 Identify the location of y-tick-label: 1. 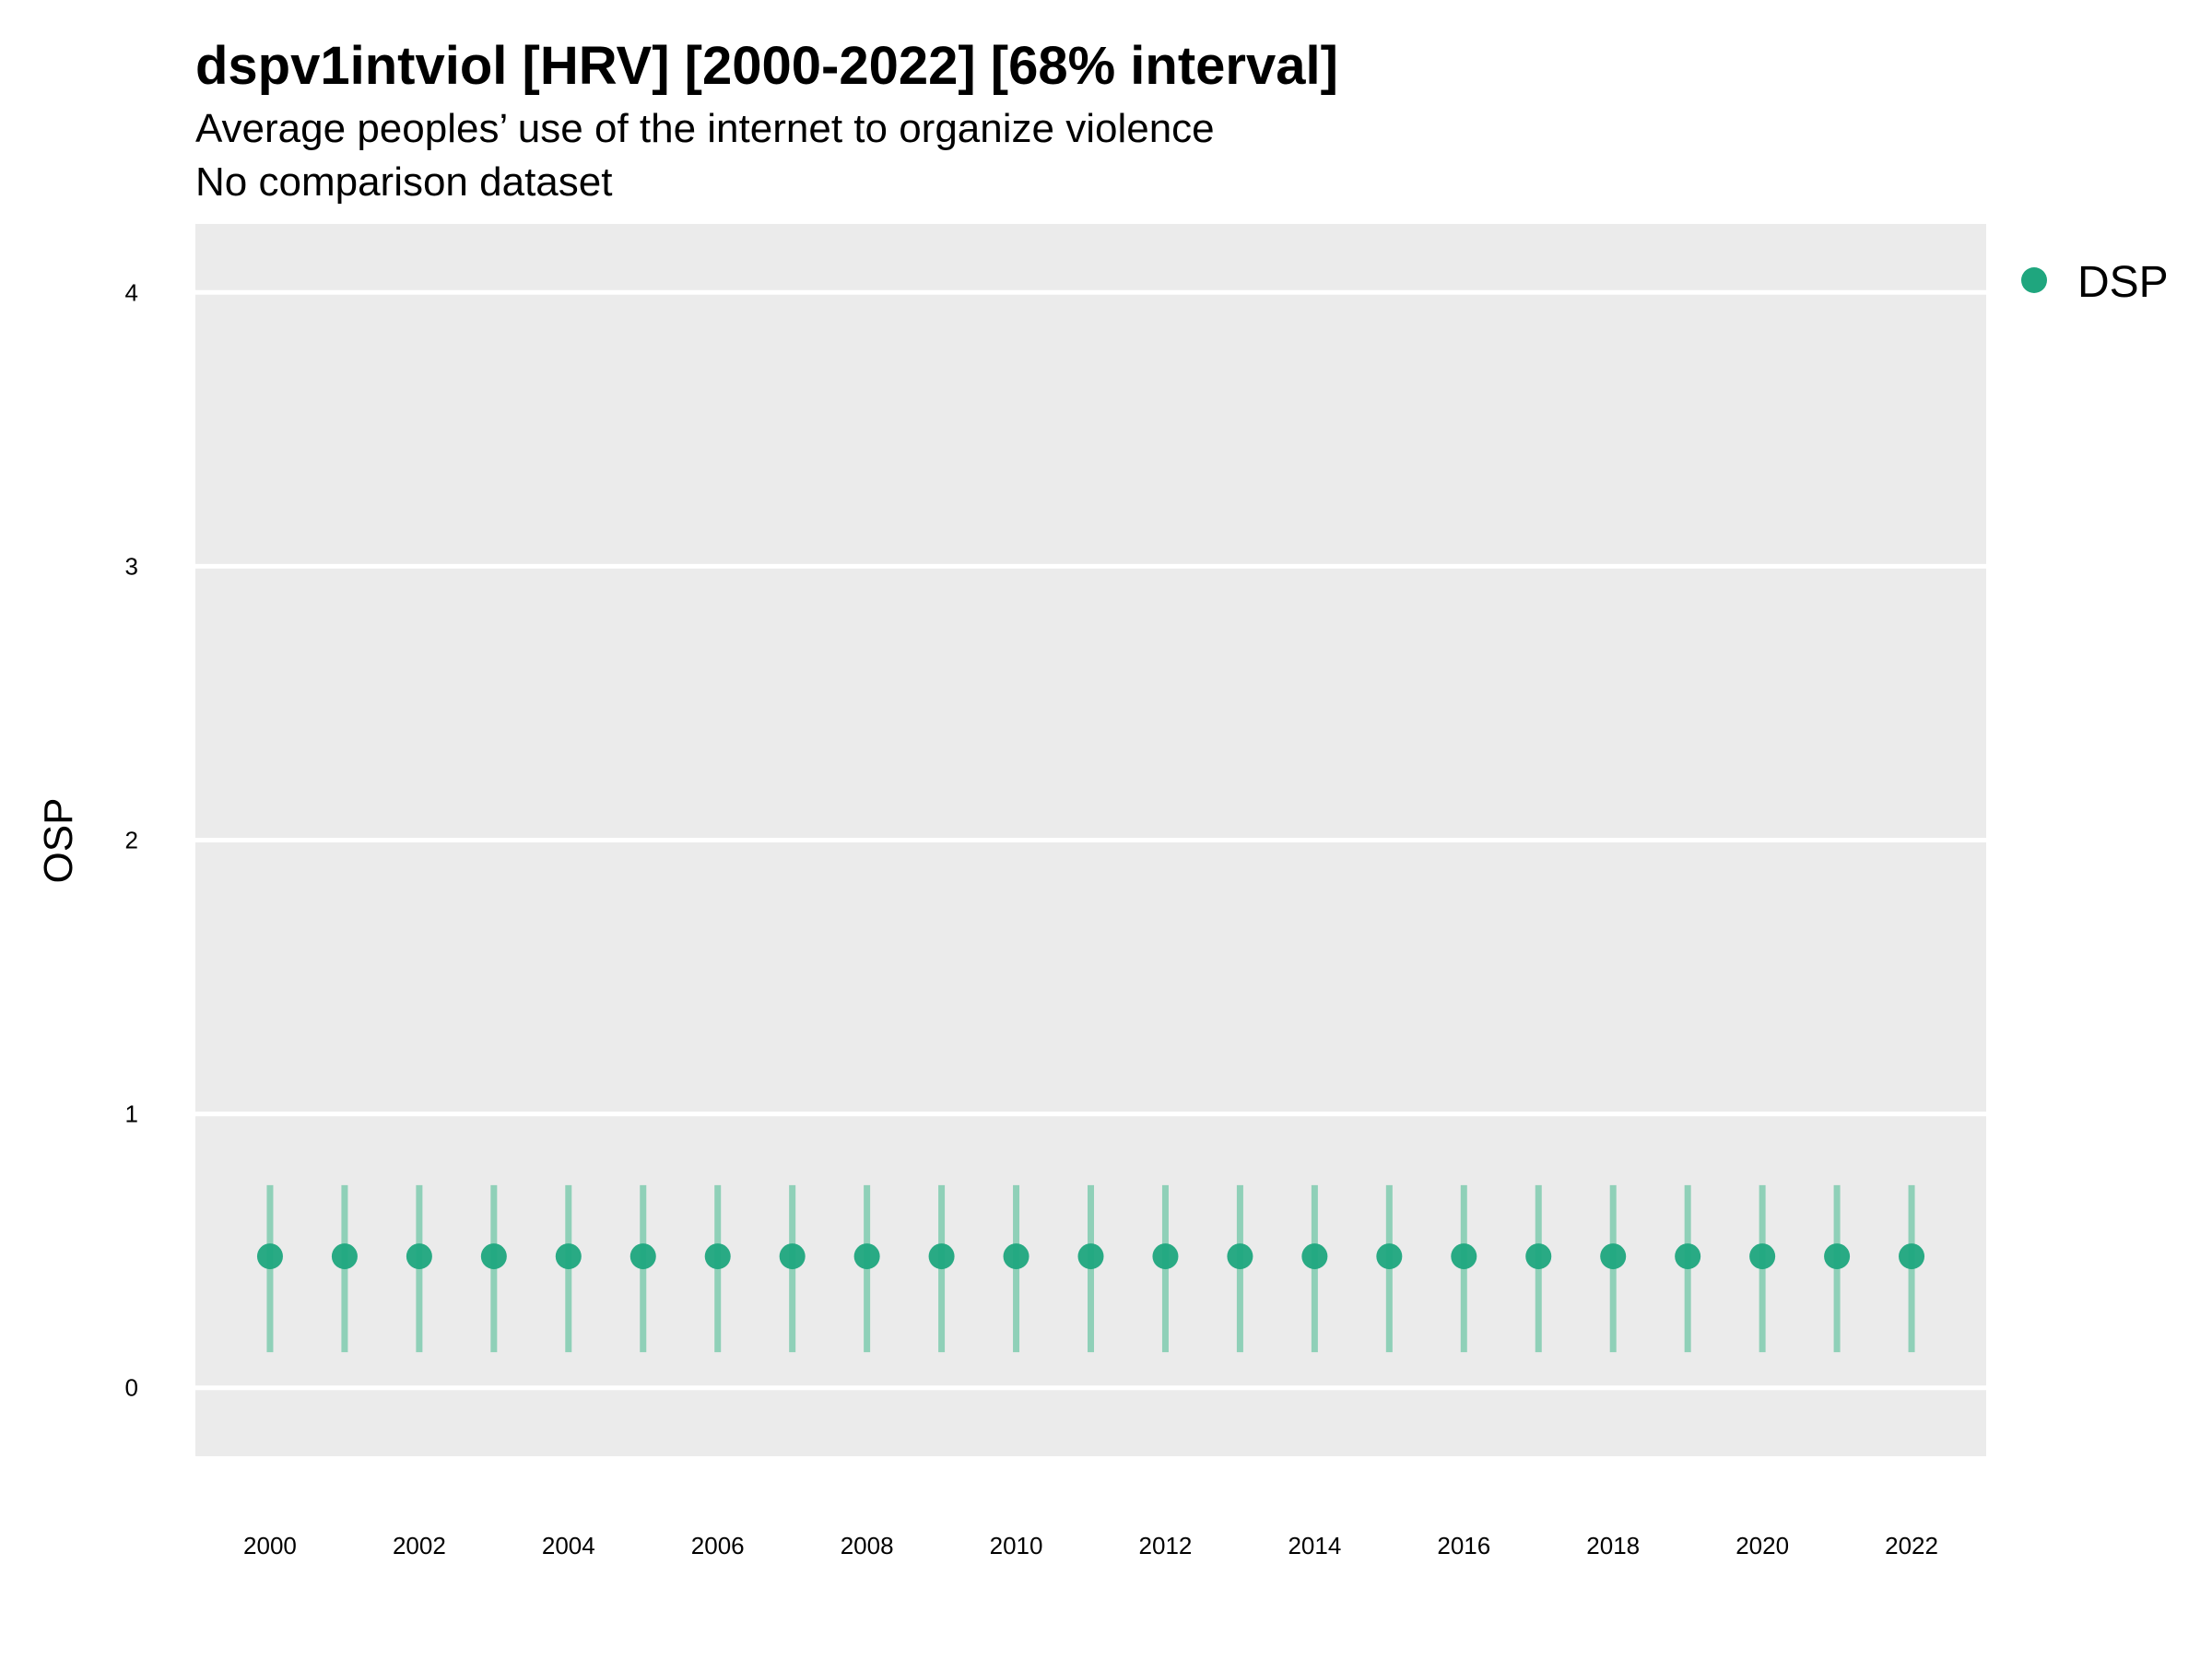
(131, 1114).